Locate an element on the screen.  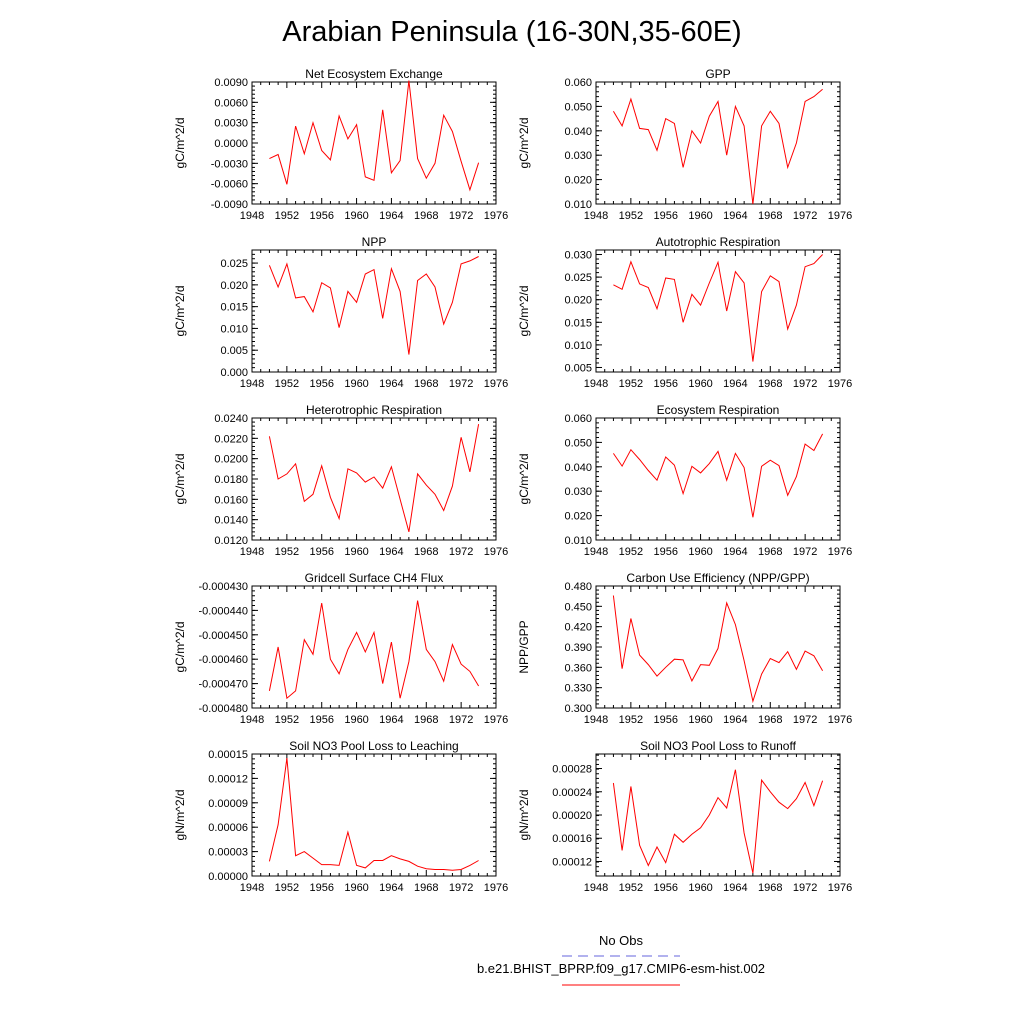
y-tick-label: 0.0220 is located at coordinates (231, 439).